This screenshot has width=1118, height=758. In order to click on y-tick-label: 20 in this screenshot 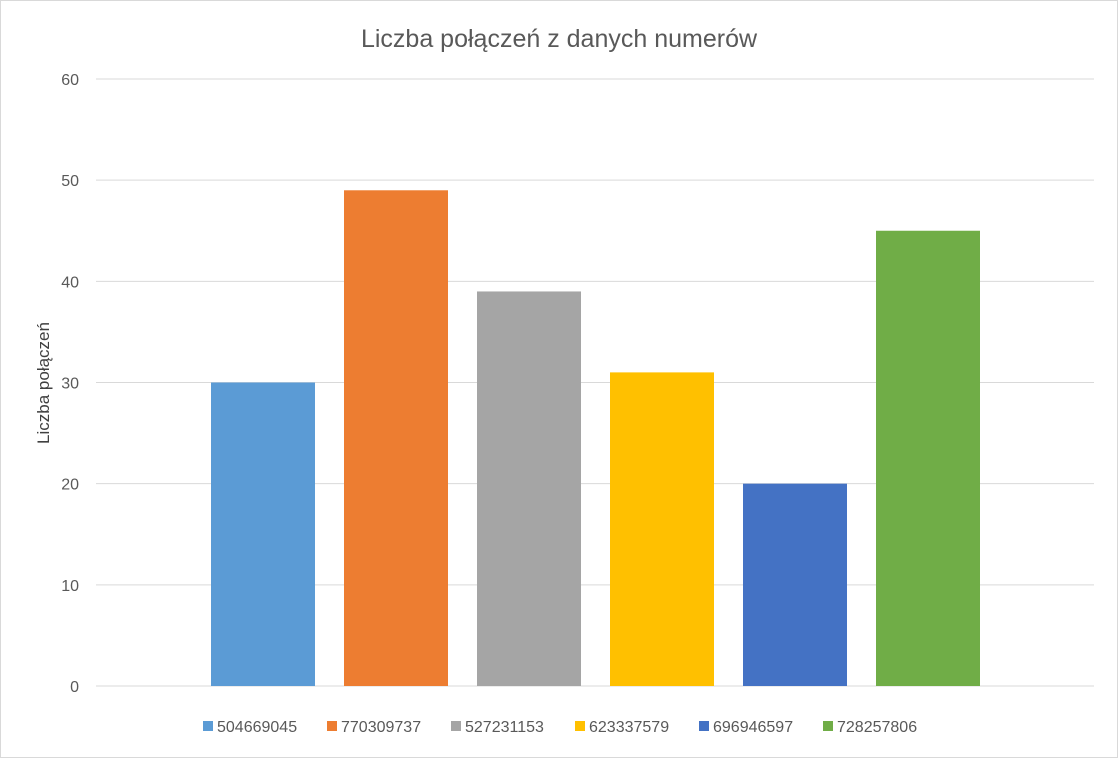, I will do `click(70, 485)`.